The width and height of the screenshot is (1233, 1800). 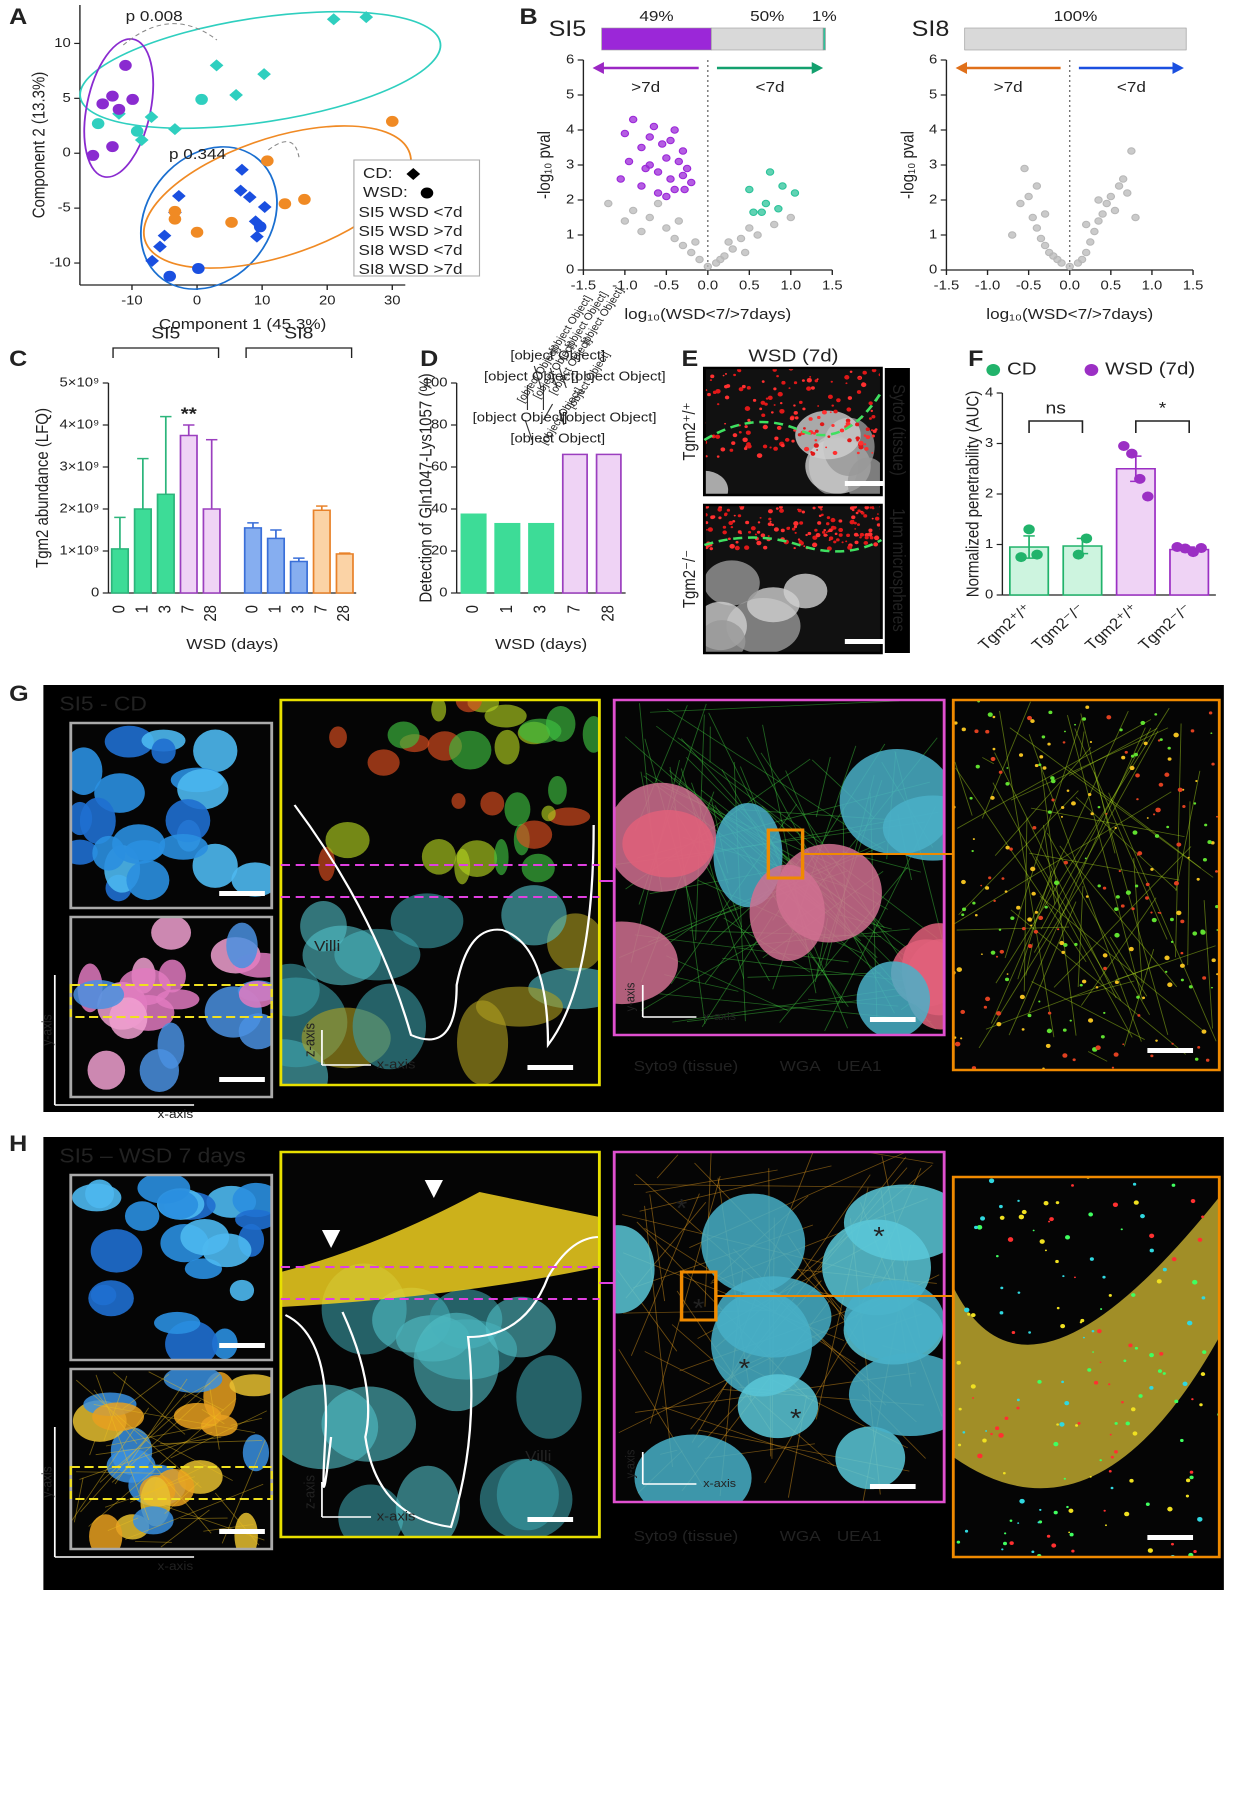 What do you see at coordinates (346, 1500) in the screenshot?
I see `axis-arrows` at bounding box center [346, 1500].